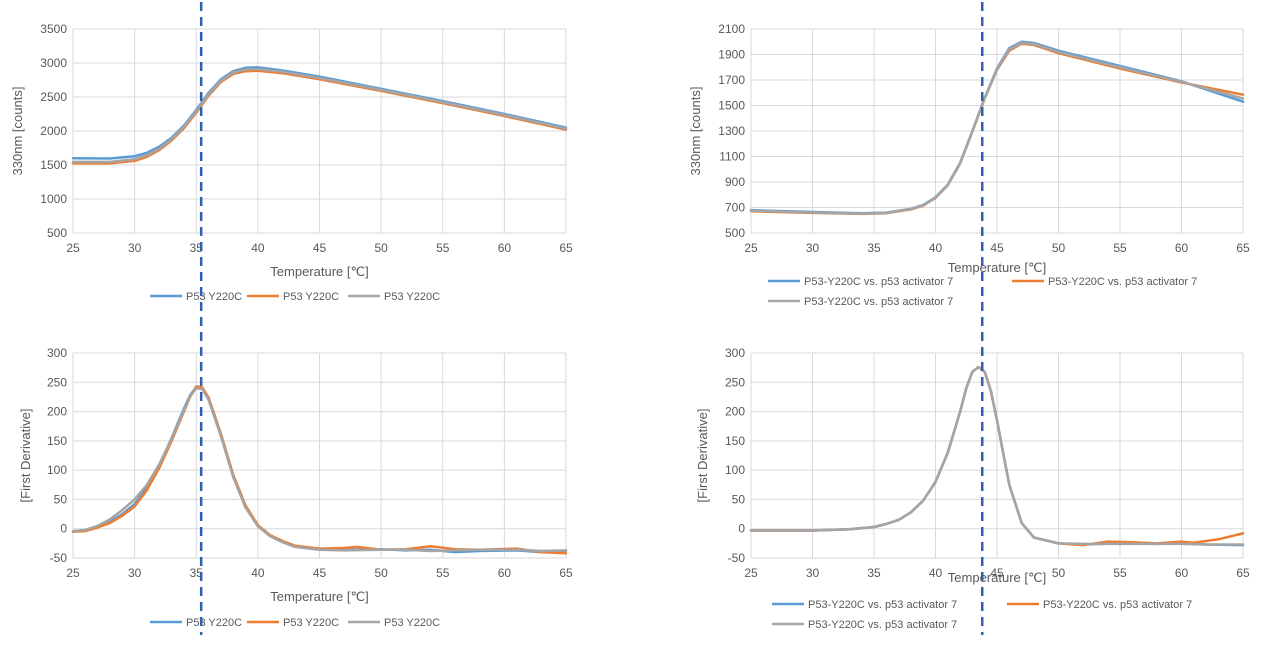 The image size is (1269, 647). Describe the element at coordinates (731, 131) in the screenshot. I see `y-tick-label: 1300` at that location.